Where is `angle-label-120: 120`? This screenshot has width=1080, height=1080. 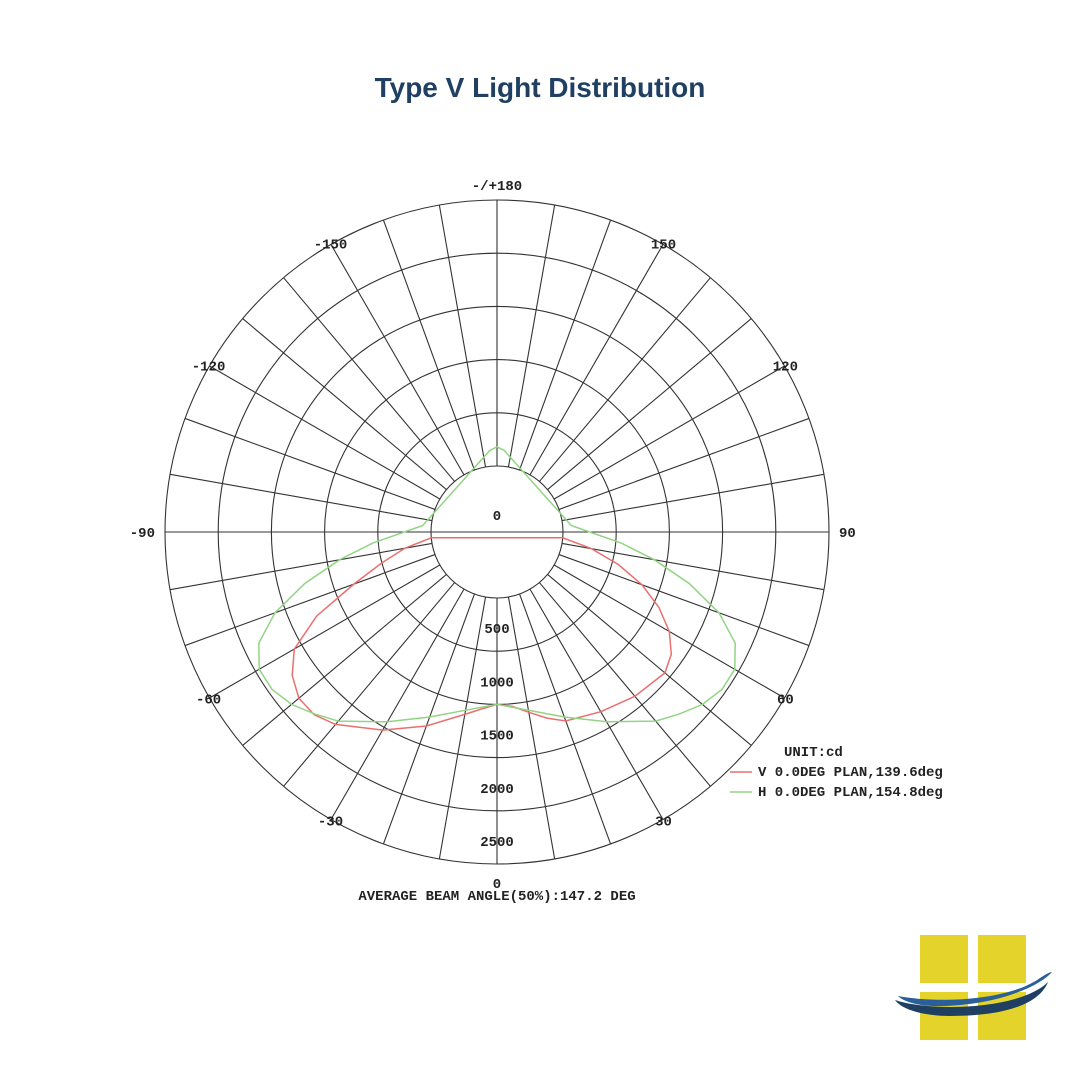
angle-label-120: 120 is located at coordinates (785, 368).